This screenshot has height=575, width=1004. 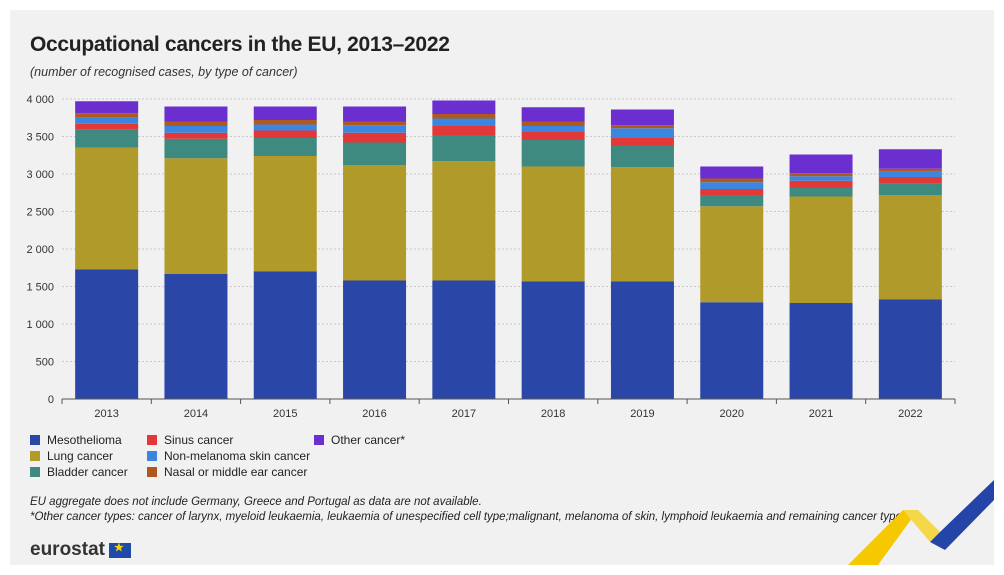 What do you see at coordinates (51, 400) in the screenshot?
I see `y-tick-label: 0` at bounding box center [51, 400].